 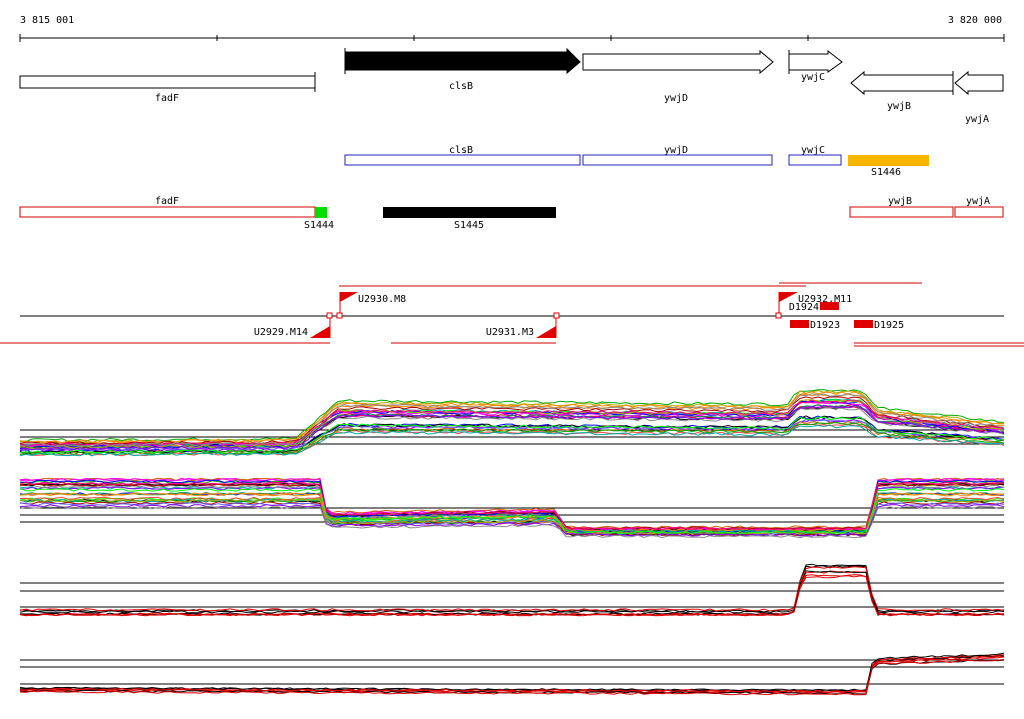 I want to click on gene-annotation-track: fadF clsB ywjD ywjC ywjB ywjA, so click(x=511, y=86).